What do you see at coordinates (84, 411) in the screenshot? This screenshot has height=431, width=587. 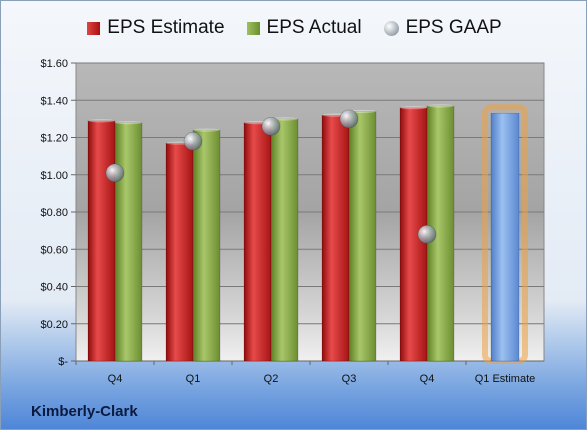 I see `company-name: Kimberly-Clark` at bounding box center [84, 411].